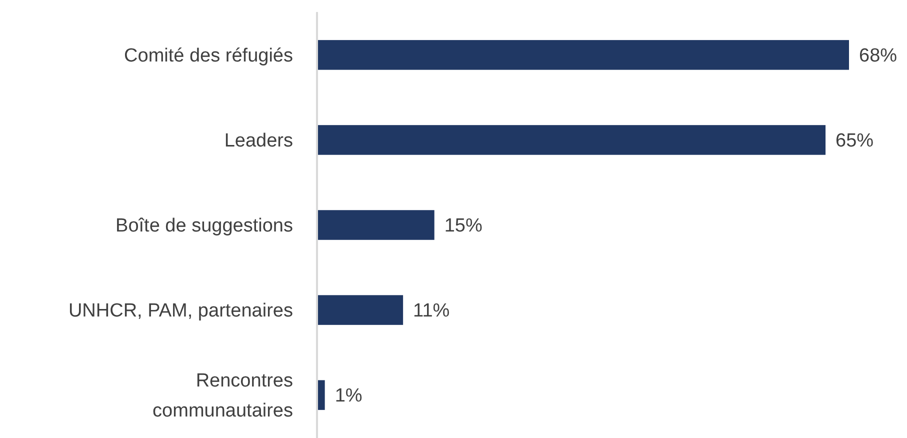  Describe the element at coordinates (348, 396) in the screenshot. I see `data-label: 1%` at that location.